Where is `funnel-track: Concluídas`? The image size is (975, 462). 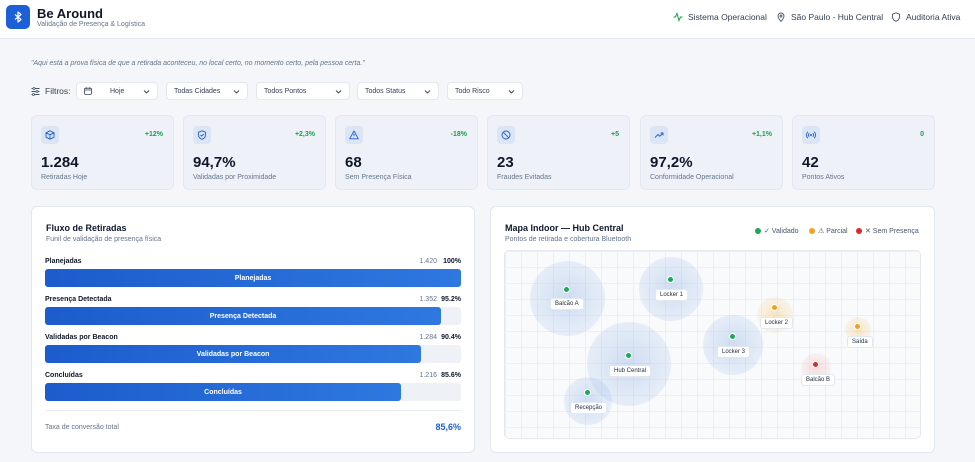 funnel-track: Concluídas is located at coordinates (253, 392).